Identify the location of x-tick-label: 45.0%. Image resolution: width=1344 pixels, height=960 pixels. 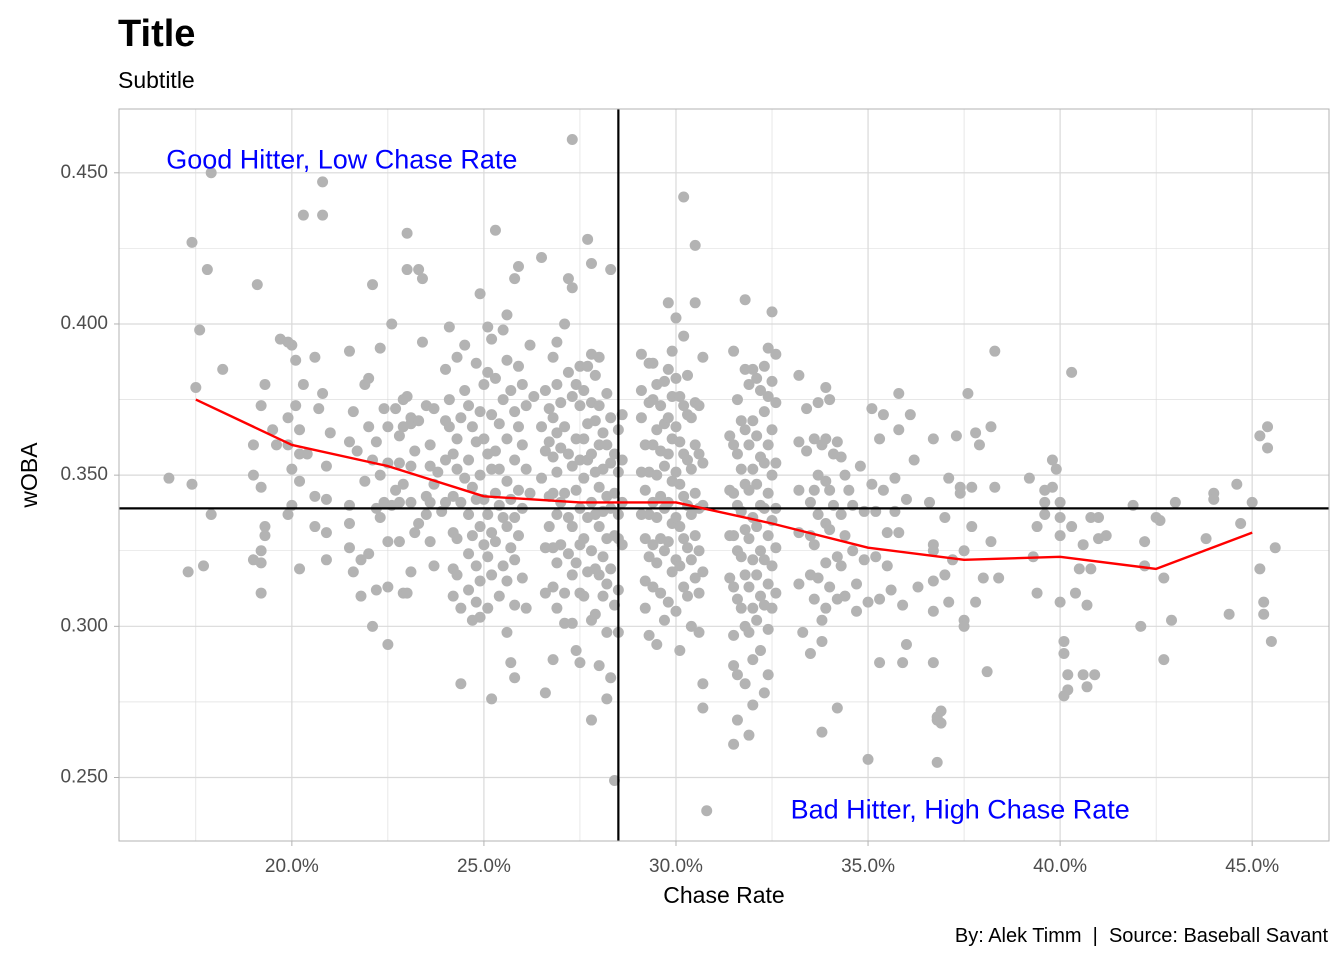
(1252, 866).